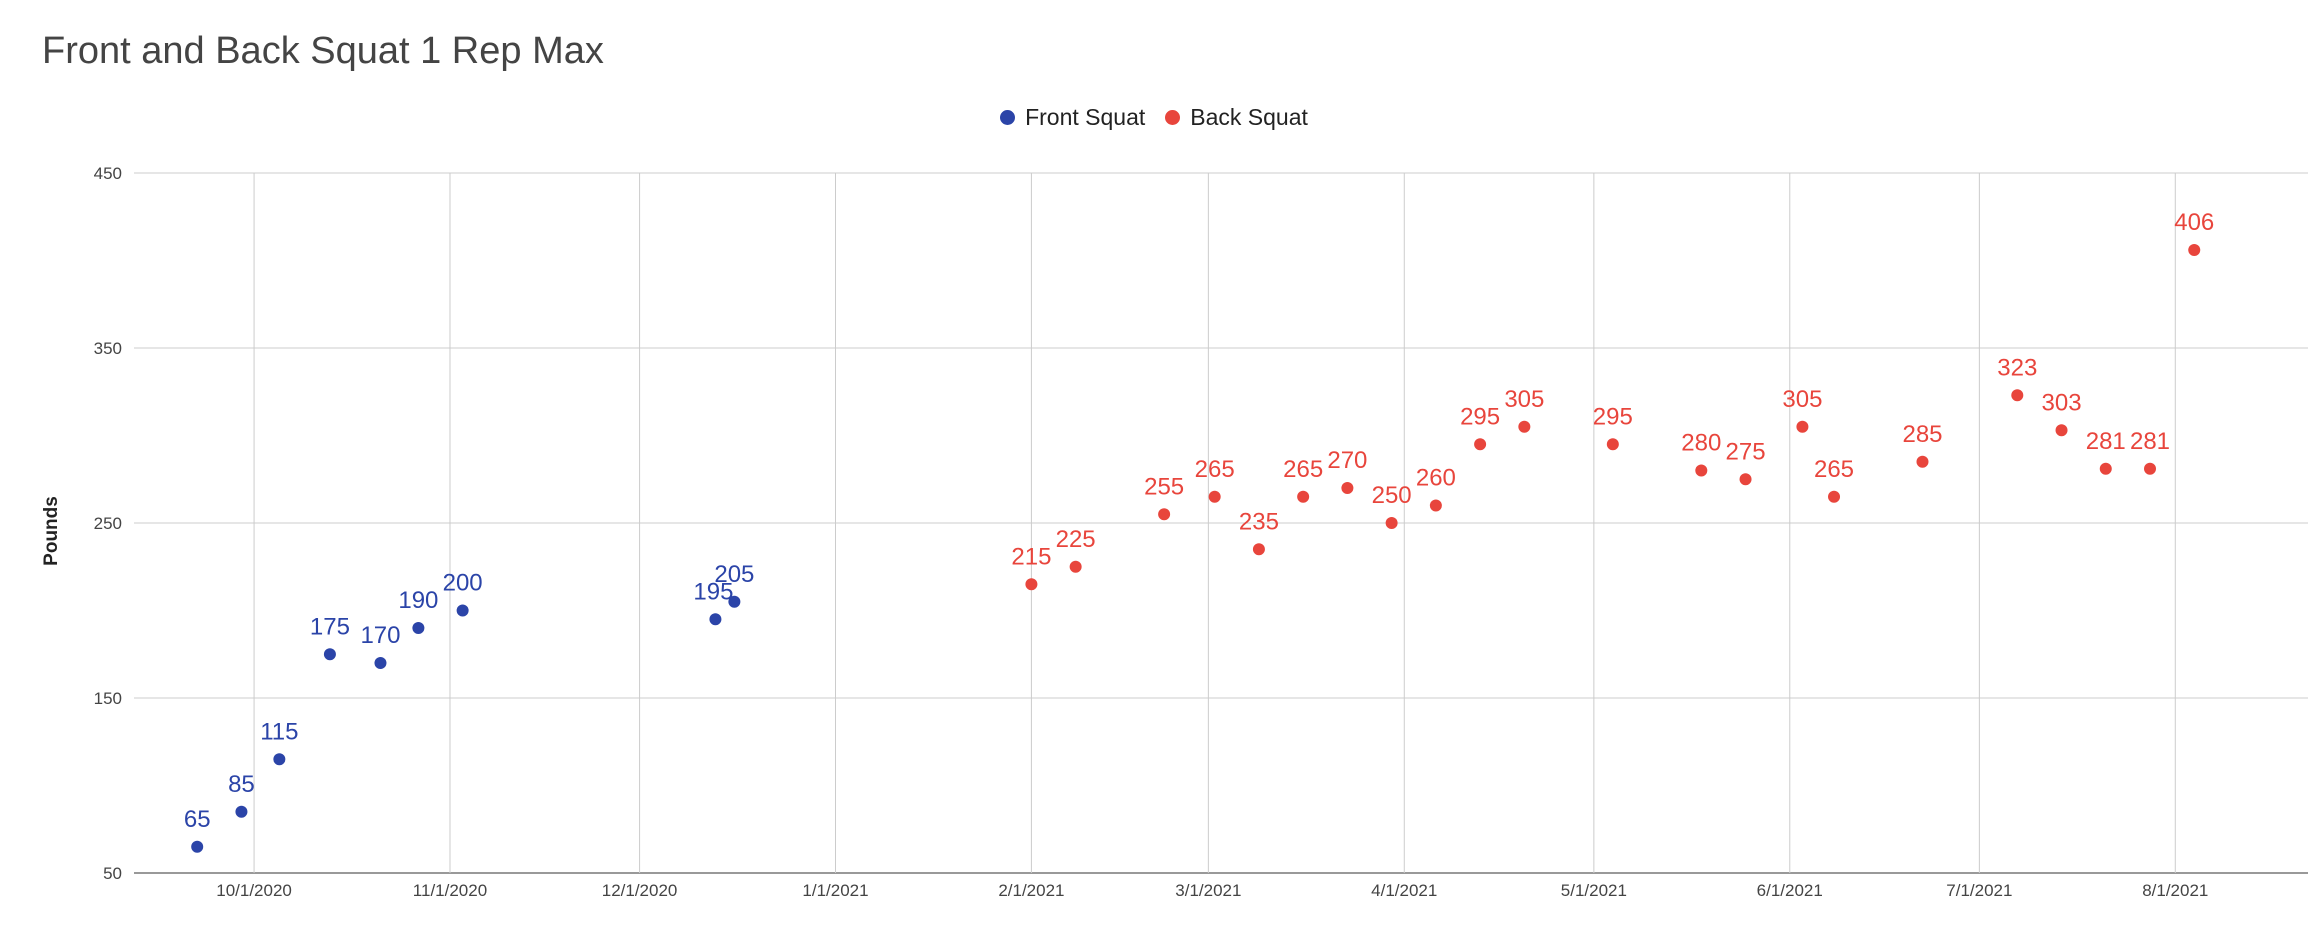  I want to click on back-squat-data-label: 235, so click(1259, 521).